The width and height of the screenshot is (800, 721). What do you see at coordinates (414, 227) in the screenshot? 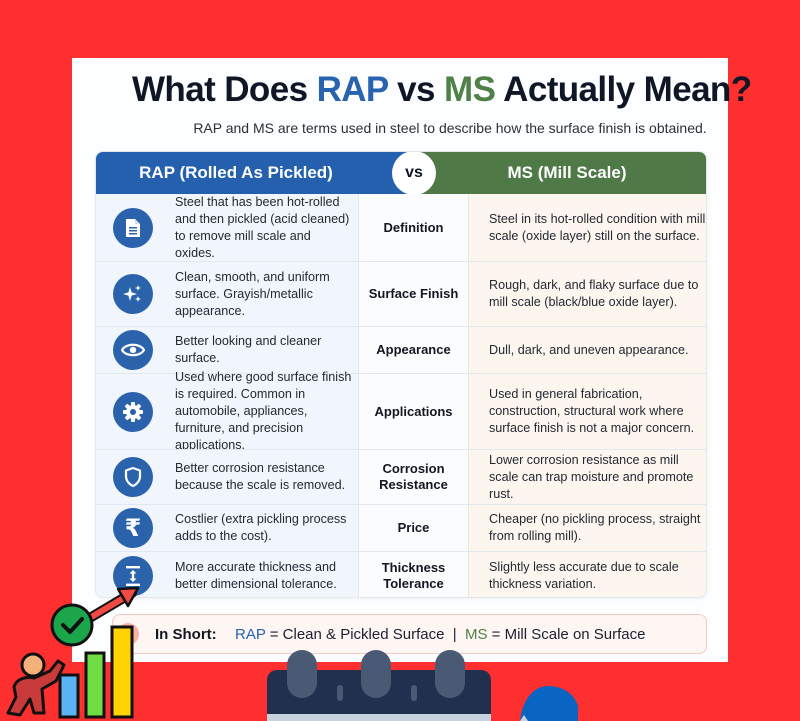
I see `aspect-label: Definition` at bounding box center [414, 227].